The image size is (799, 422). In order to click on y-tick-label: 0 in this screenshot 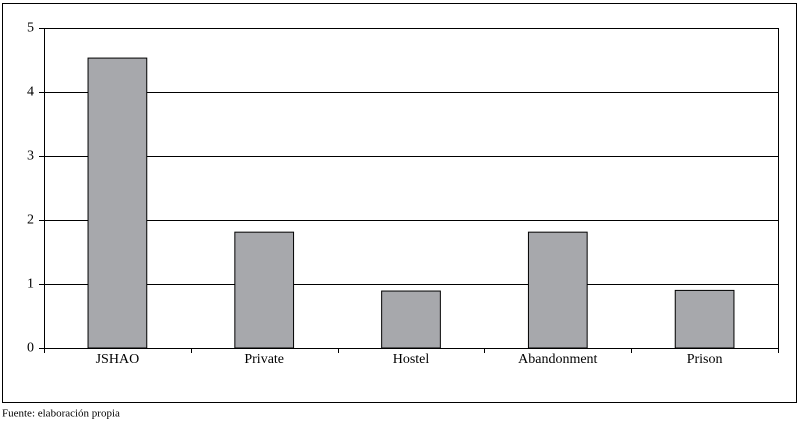, I will do `click(30, 348)`.